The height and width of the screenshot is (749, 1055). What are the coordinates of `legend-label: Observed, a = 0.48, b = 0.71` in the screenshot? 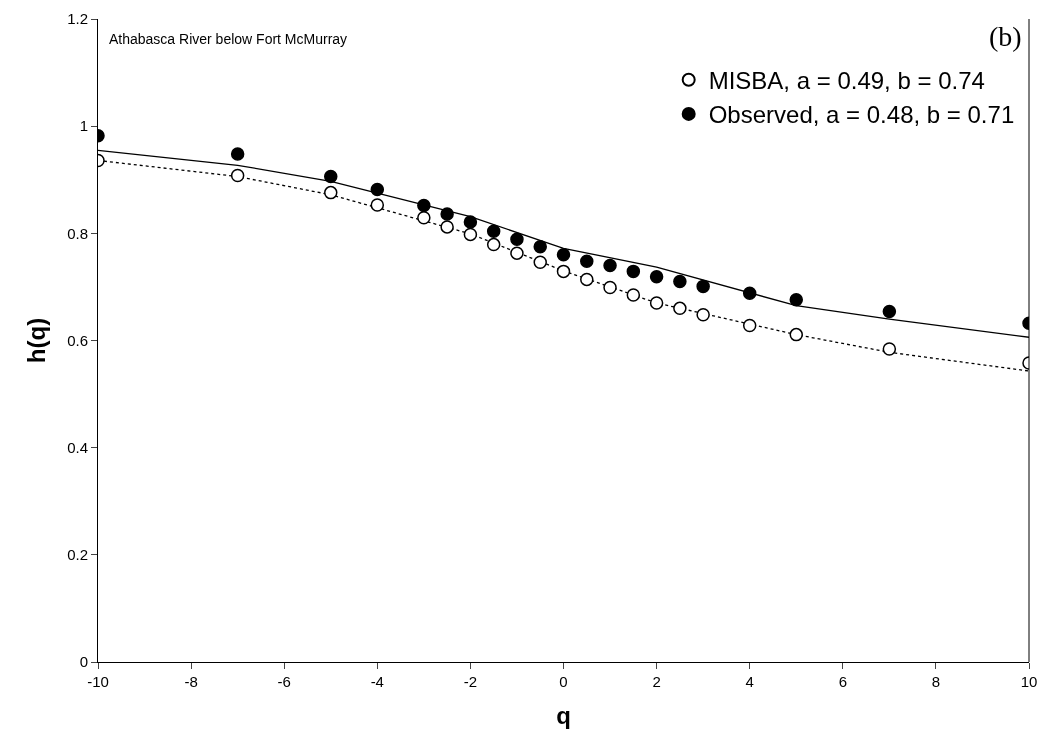 It's located at (861, 115).